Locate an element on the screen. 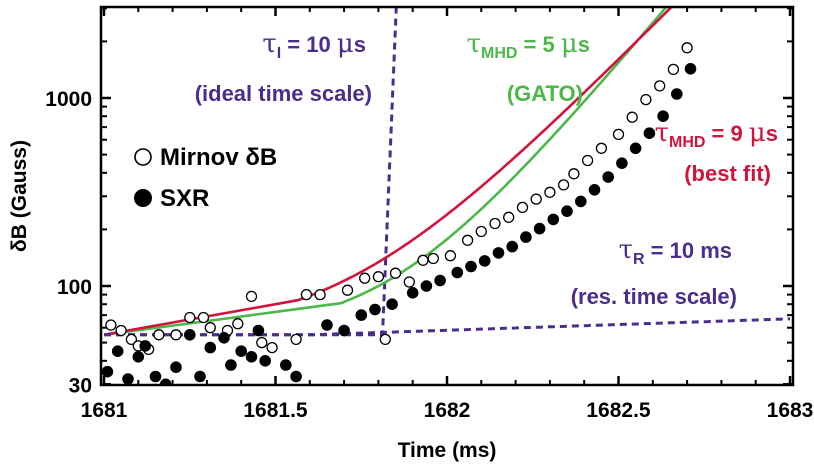 This screenshot has width=814, height=468. legend: Mirnov δB SXR is located at coordinates (205, 178).